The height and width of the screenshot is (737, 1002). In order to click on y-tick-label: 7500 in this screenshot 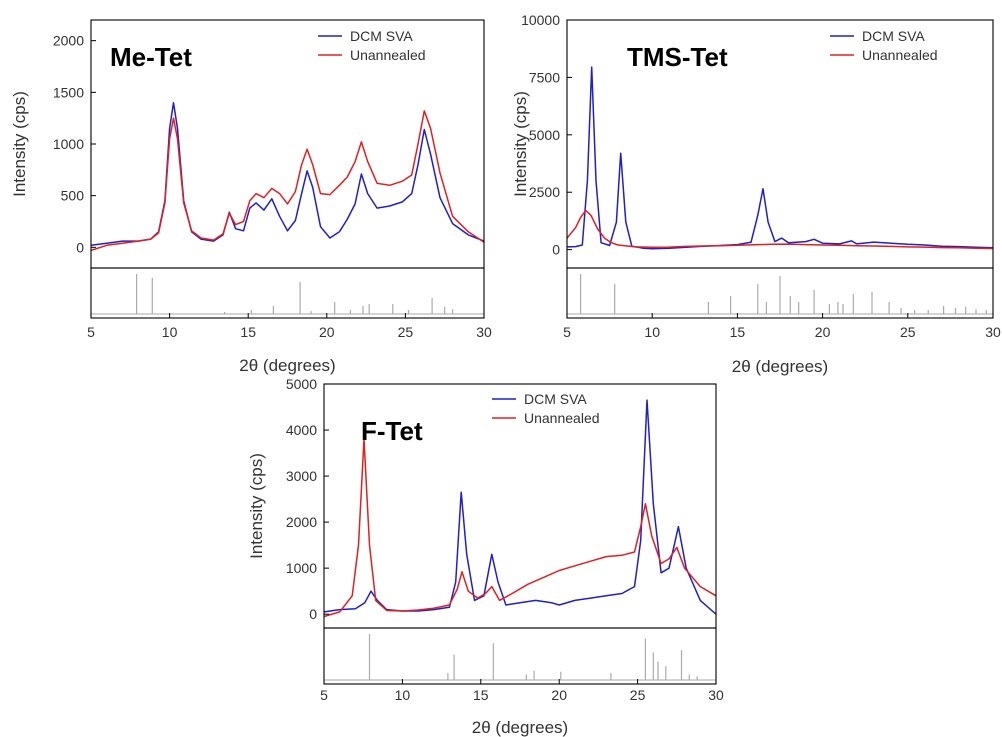, I will do `click(544, 77)`.